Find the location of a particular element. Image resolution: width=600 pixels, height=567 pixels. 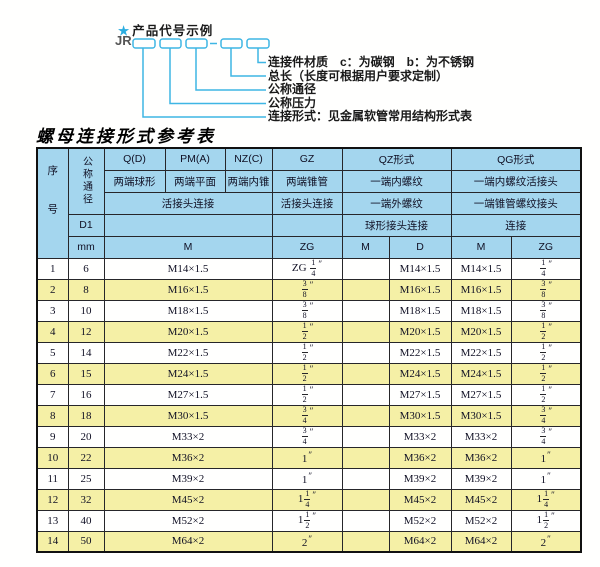

cell-mm: 22 is located at coordinates (86, 457).